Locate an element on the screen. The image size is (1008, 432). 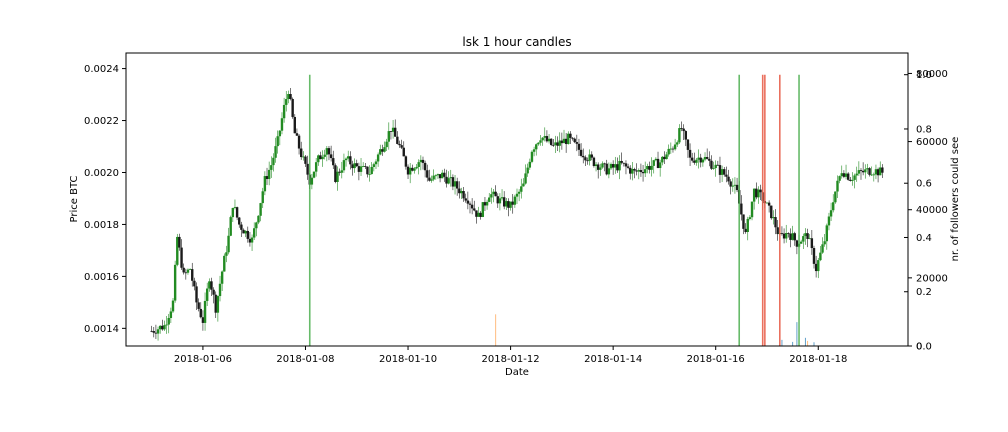
x-tick-label: 2018-01-12 is located at coordinates (511, 359).